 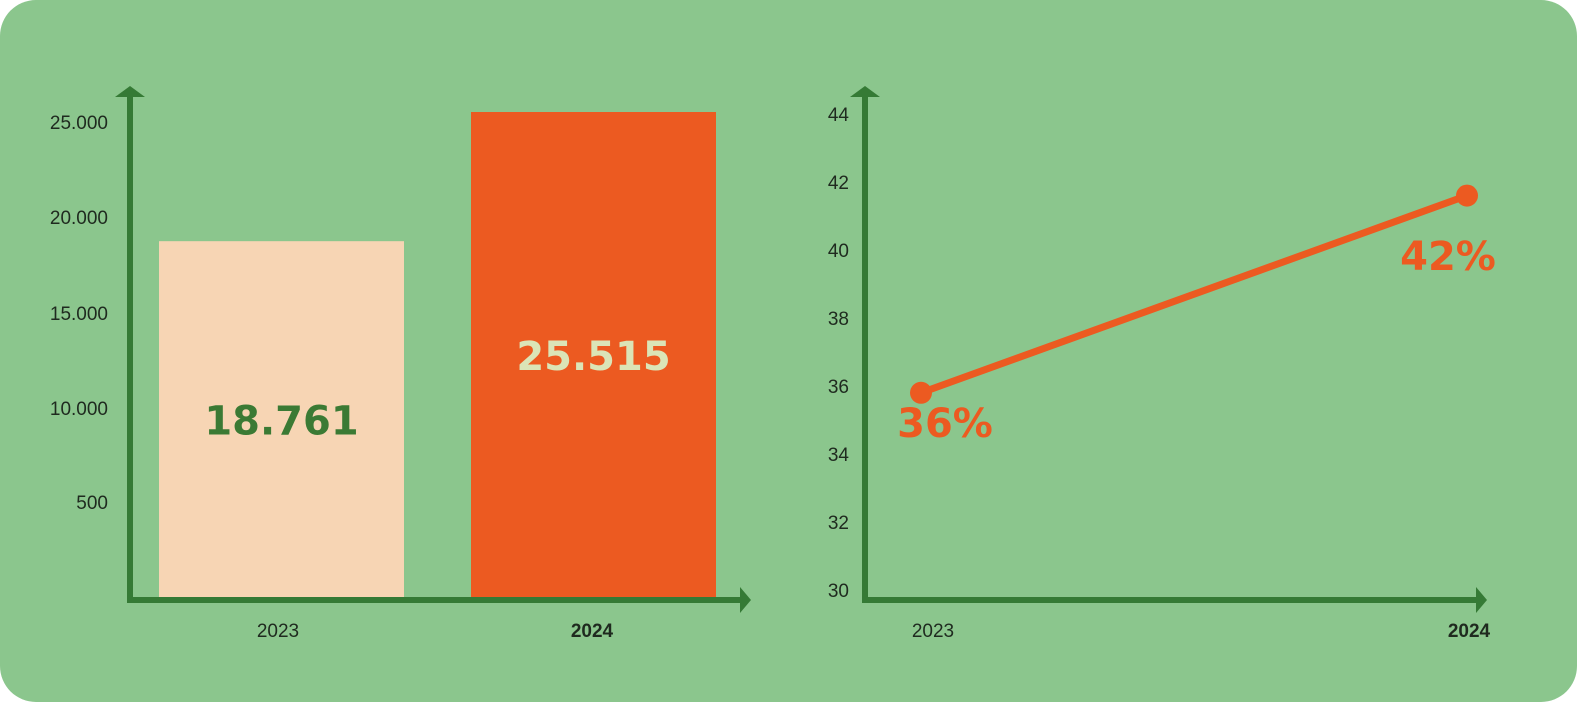 What do you see at coordinates (1481, 600) in the screenshot?
I see `line-x-axis-arrow-icon` at bounding box center [1481, 600].